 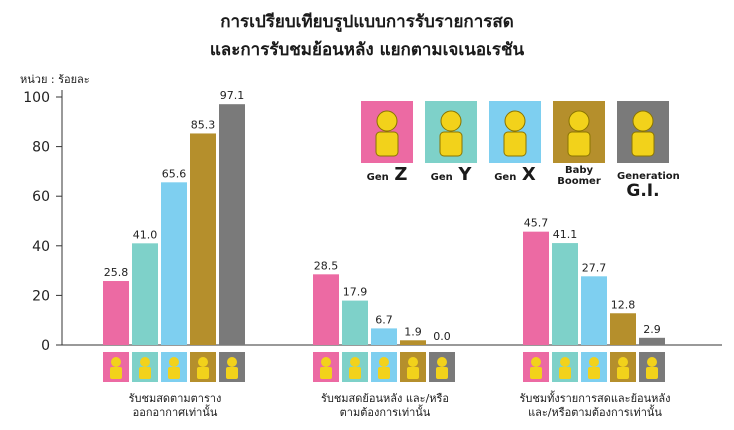 What do you see at coordinates (594, 267) in the screenshot?
I see `bar-value-label: 27.7` at bounding box center [594, 267].